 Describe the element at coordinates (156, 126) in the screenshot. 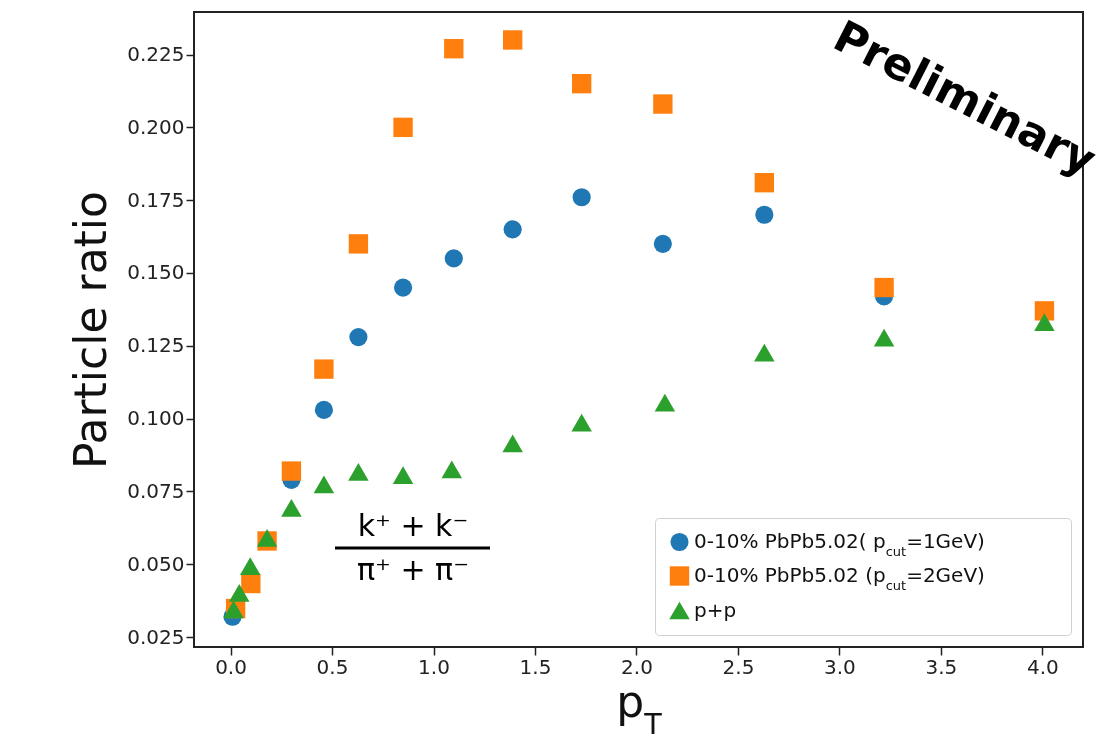

I see `y-tick-label: 0.200` at that location.